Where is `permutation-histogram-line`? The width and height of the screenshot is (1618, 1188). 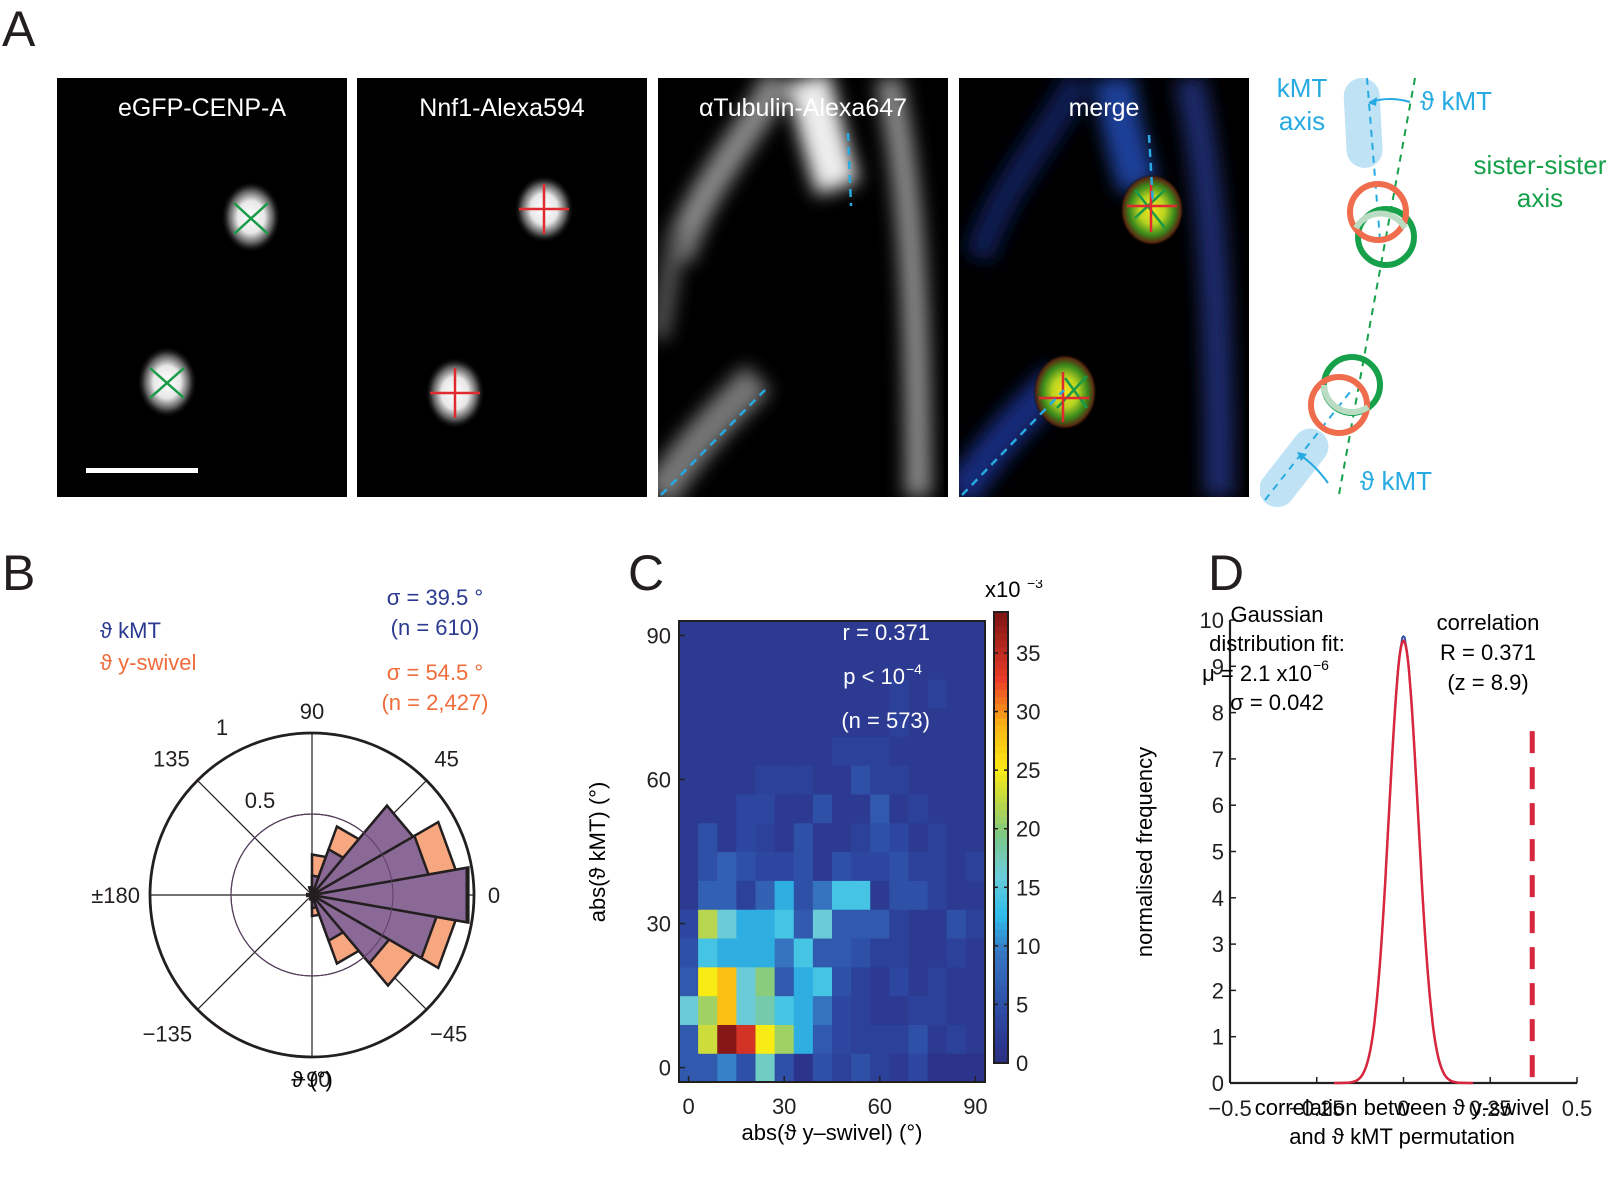
permutation-histogram-line is located at coordinates (1403, 859).